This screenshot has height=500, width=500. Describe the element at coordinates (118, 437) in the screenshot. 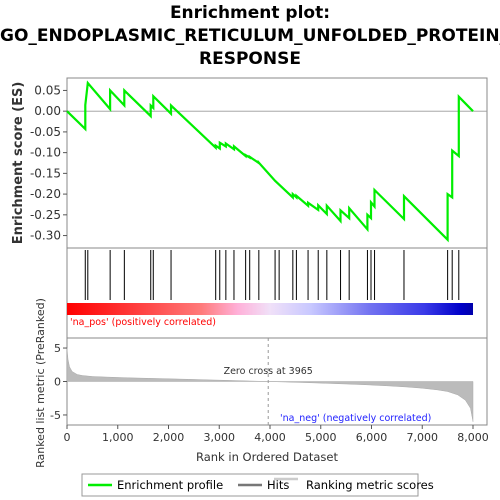

I see `x-tick-label: 1,000` at that location.